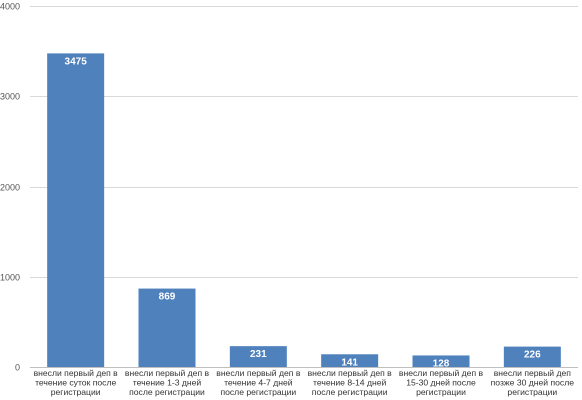 This screenshot has width=582, height=400. Describe the element at coordinates (10, 7) in the screenshot. I see `y-tick-label: 4000` at that location.